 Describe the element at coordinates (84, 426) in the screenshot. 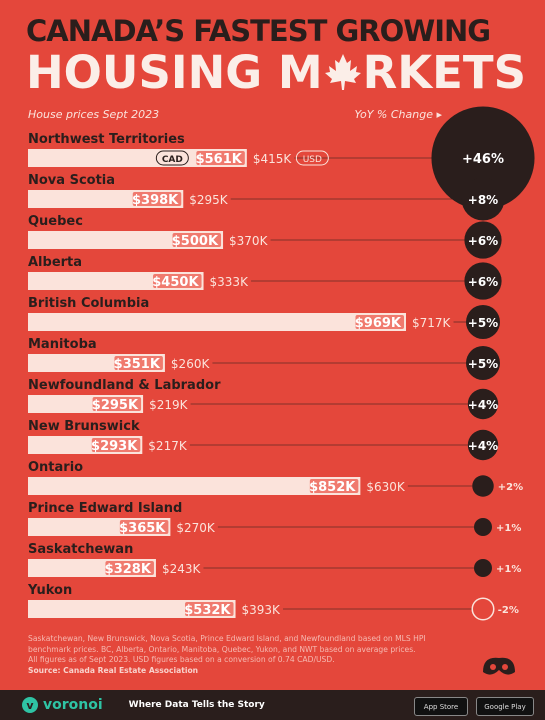

I see `region-label: New Brunswick` at that location.